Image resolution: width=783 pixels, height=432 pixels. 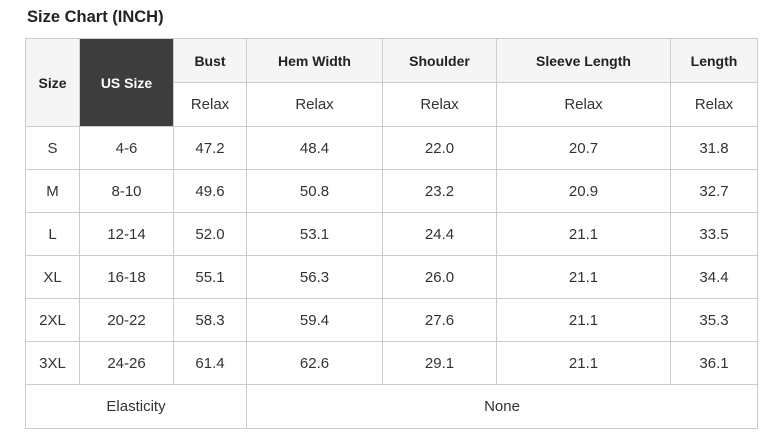 I want to click on bust-value: 49.6, so click(x=210, y=191).